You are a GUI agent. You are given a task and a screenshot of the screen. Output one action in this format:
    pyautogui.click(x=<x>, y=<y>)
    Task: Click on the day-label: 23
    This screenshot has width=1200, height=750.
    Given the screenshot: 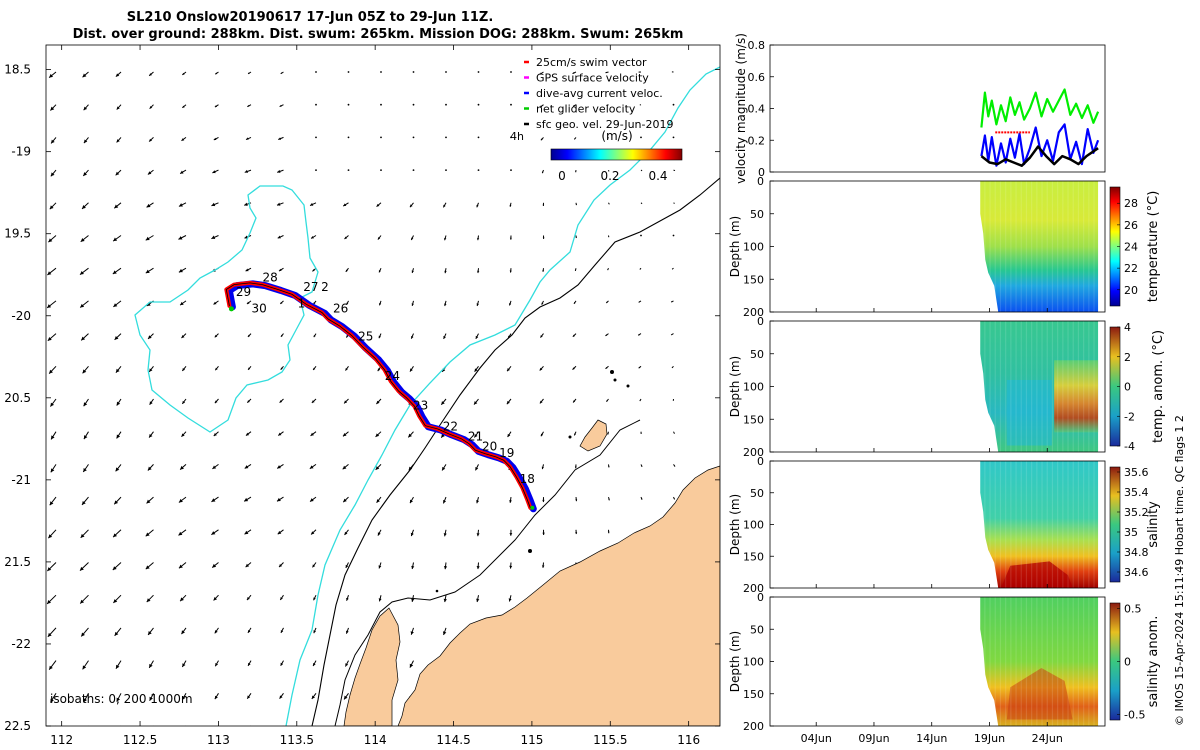 What is the action you would take?
    pyautogui.click(x=420, y=405)
    